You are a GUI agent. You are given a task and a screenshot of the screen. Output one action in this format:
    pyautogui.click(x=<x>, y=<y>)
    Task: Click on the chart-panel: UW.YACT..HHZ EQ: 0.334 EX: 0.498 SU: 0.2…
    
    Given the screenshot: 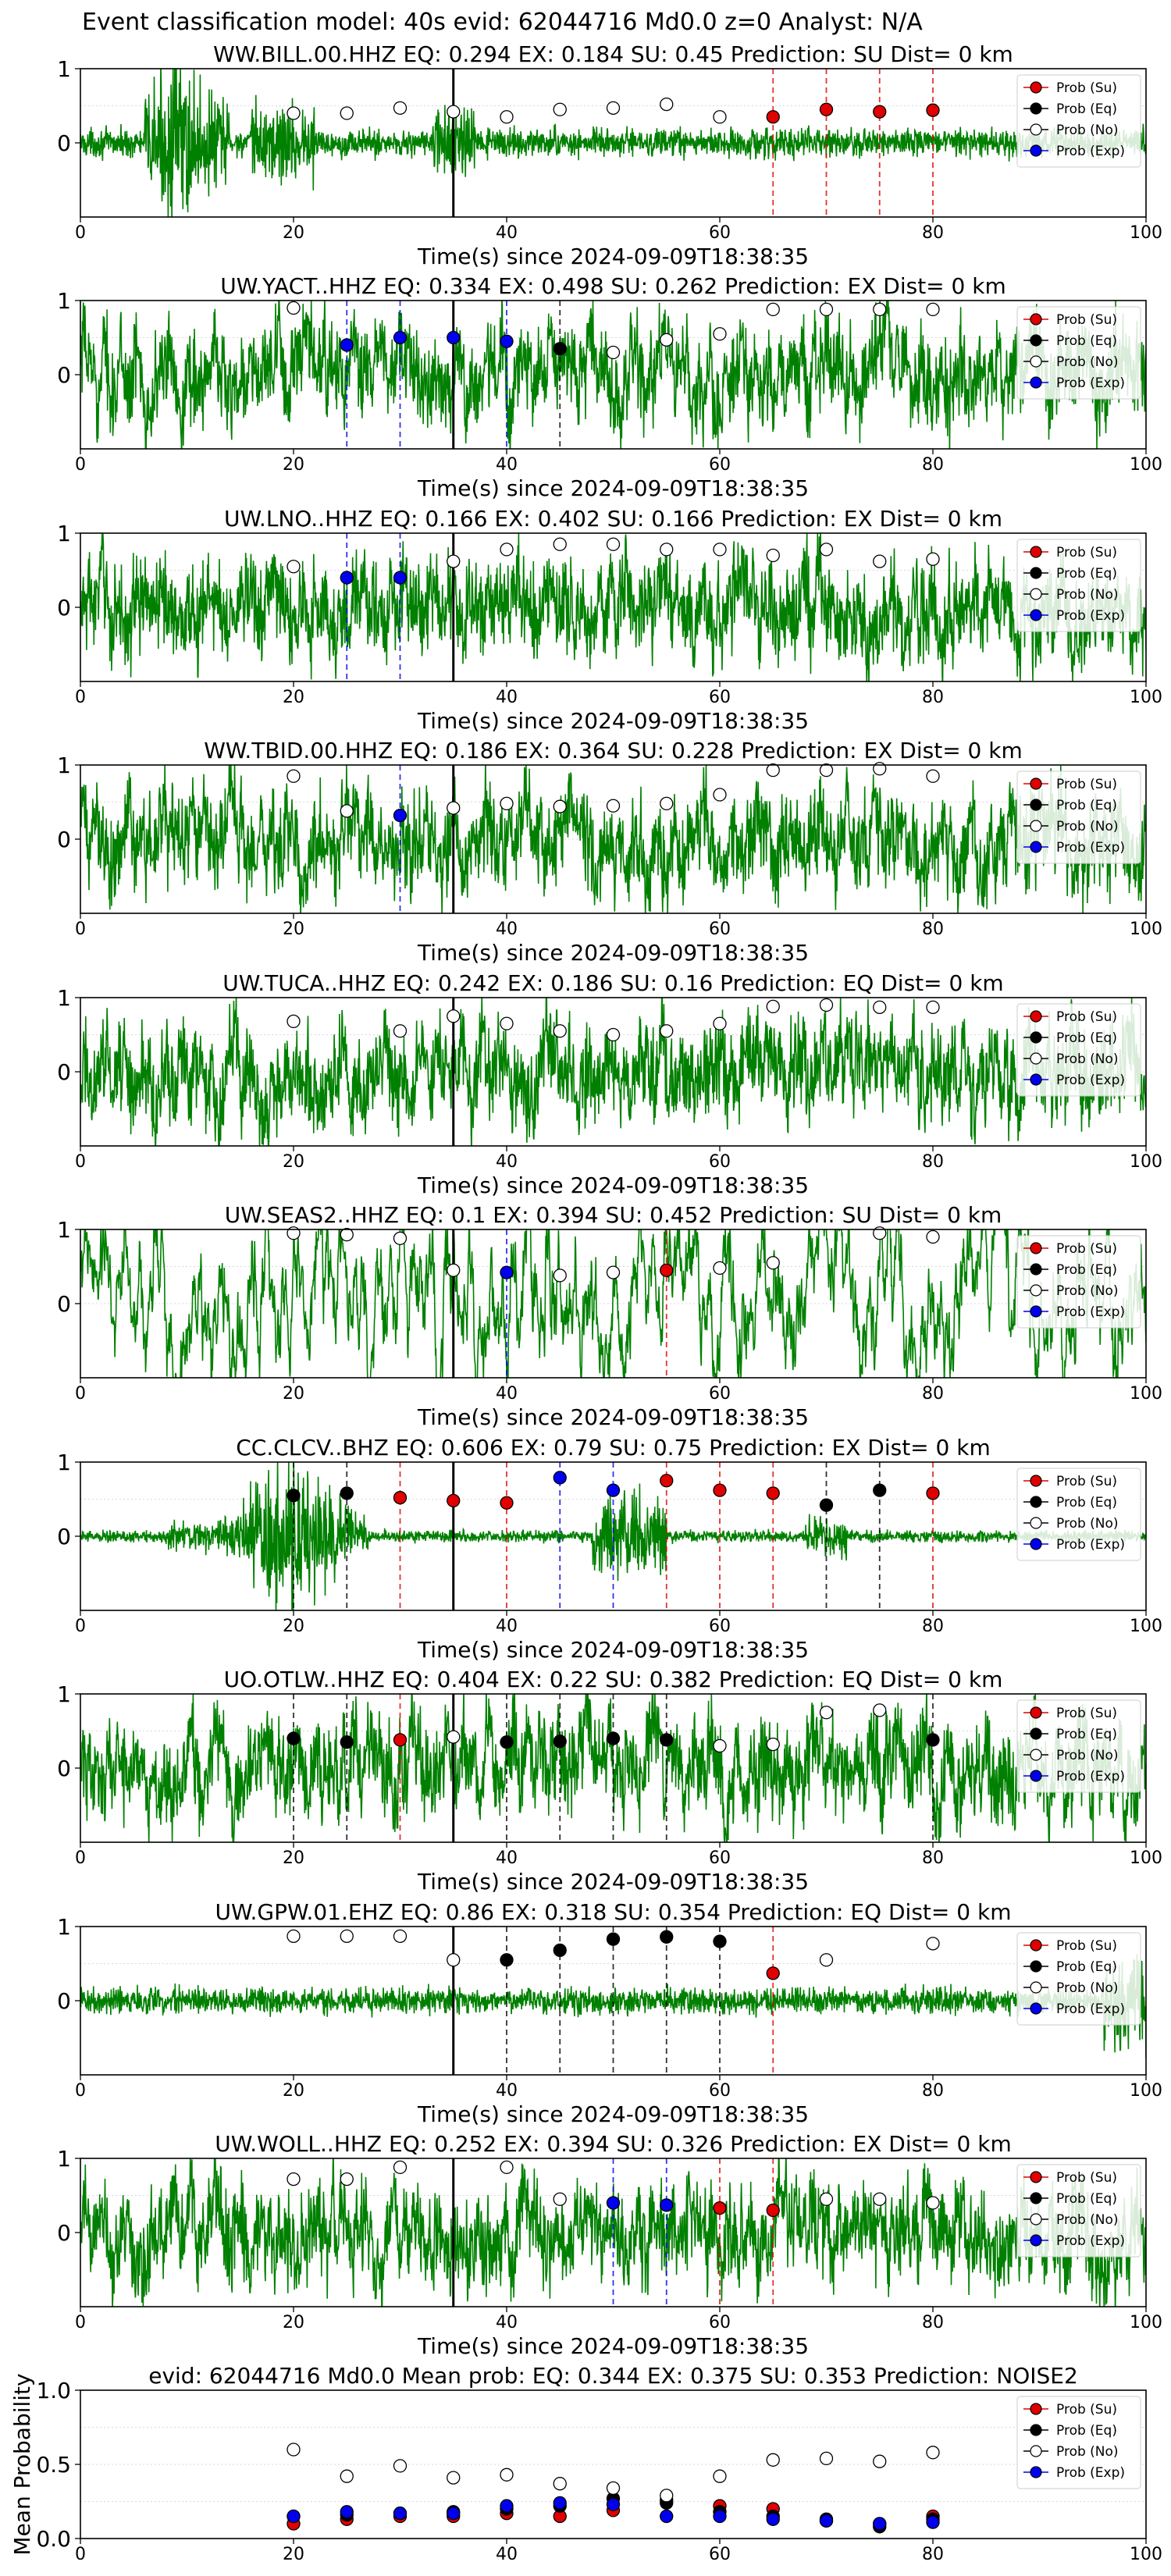 What is the action you would take?
    pyautogui.click(x=609, y=387)
    